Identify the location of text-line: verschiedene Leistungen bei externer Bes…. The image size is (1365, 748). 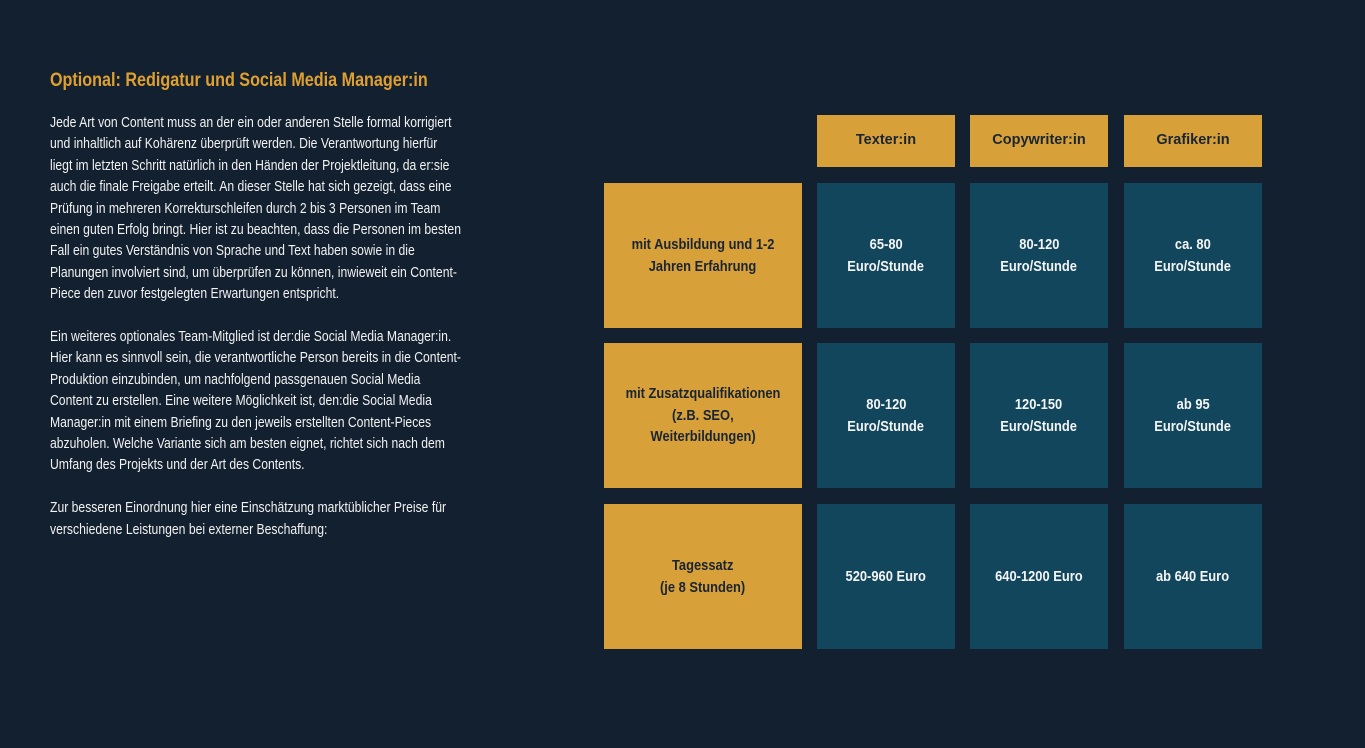
(189, 529).